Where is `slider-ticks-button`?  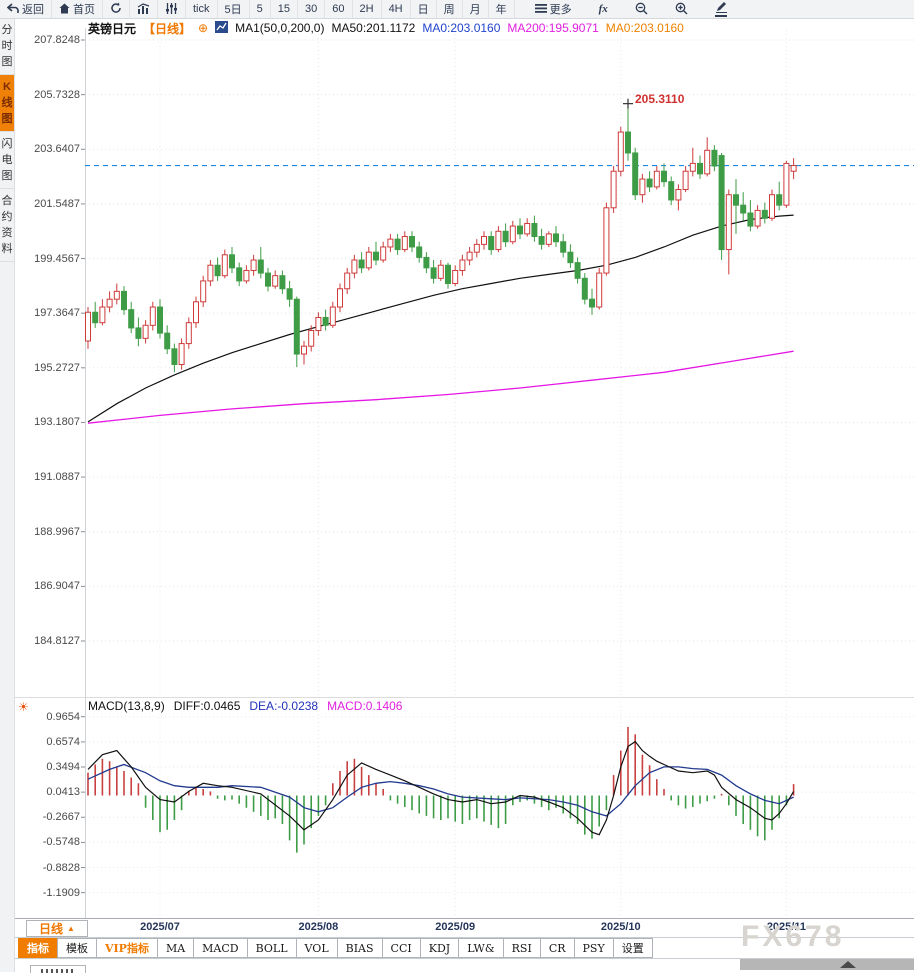 slider-ticks-button is located at coordinates (172, 9).